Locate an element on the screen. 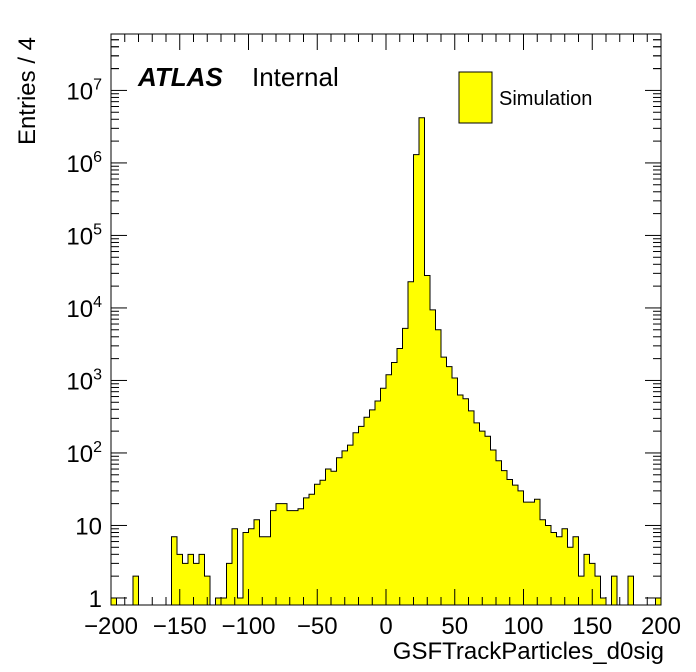 This screenshot has height=672, width=696. y-tick-label: 1 is located at coordinates (95, 599).